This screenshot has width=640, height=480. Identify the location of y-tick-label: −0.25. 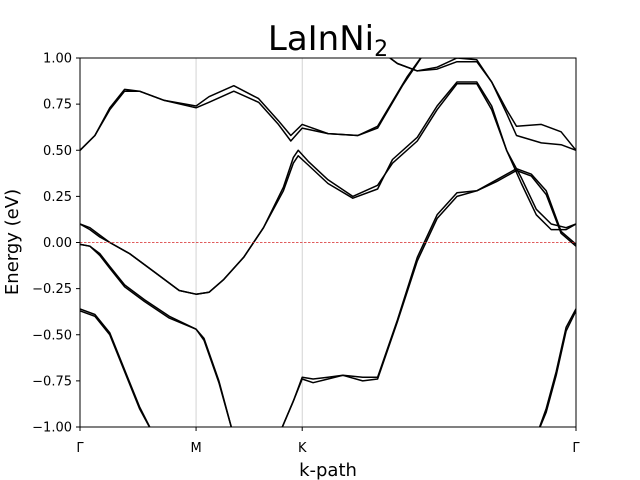
(52, 289).